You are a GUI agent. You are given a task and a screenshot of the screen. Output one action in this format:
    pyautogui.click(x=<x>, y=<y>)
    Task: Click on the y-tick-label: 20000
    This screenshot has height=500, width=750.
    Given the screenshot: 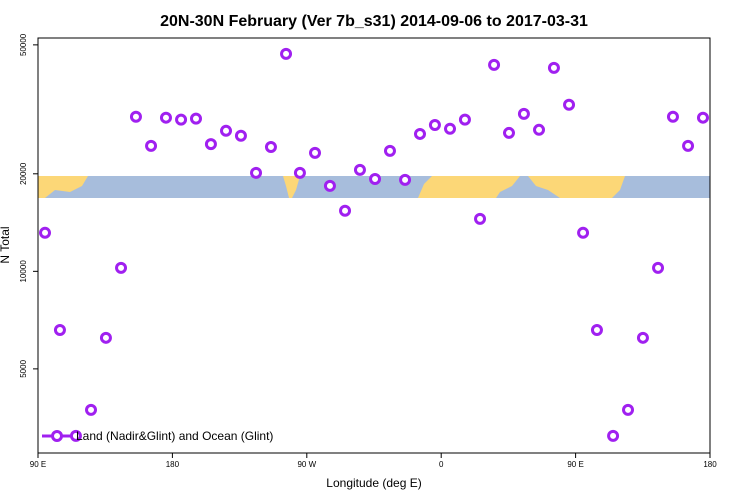 What is the action you would take?
    pyautogui.click(x=23, y=173)
    